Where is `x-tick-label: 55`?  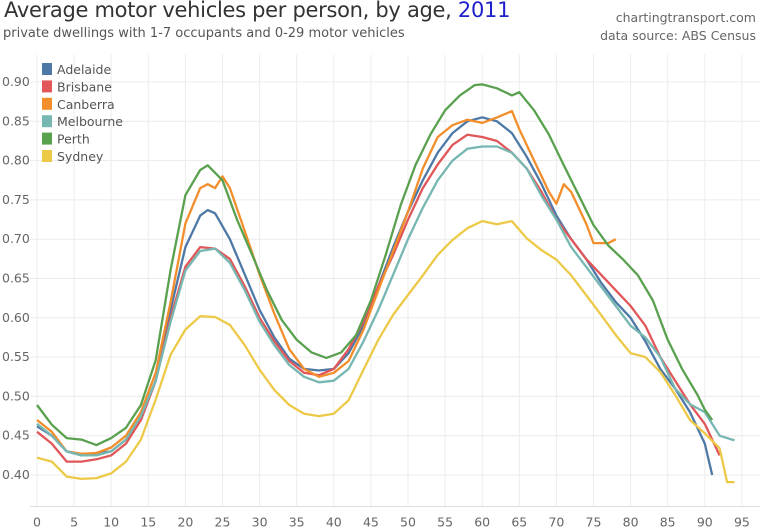 x-tick-label: 55 is located at coordinates (445, 521).